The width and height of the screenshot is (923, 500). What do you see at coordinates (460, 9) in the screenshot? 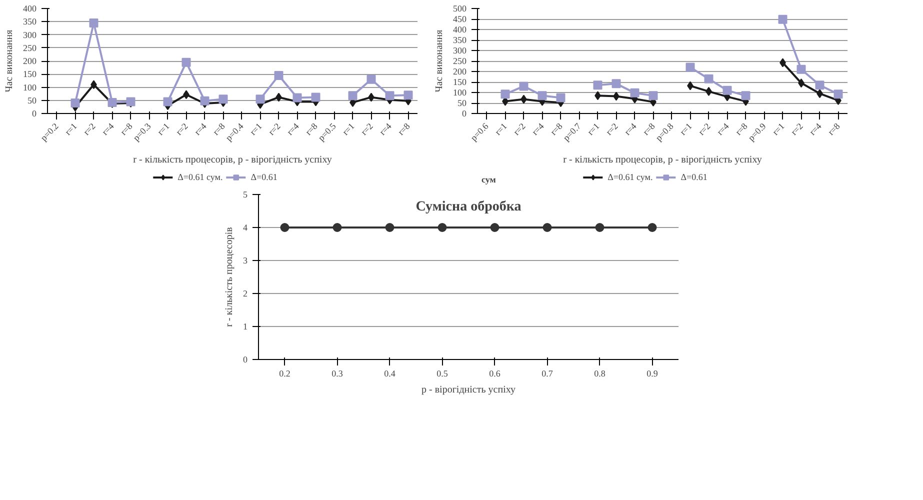
I see `y-tick-label: 500` at bounding box center [460, 9].